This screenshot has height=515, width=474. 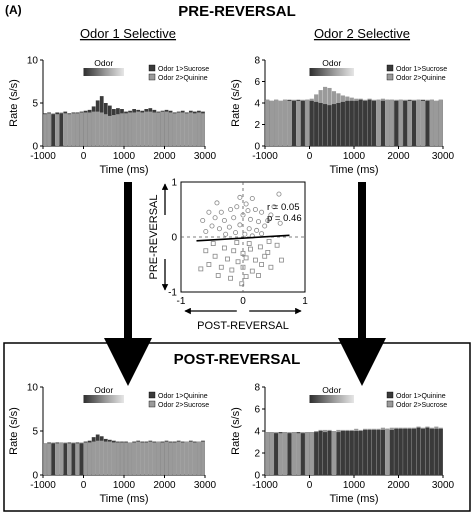 I want to click on x-tick-label: 3000, so click(x=205, y=485).